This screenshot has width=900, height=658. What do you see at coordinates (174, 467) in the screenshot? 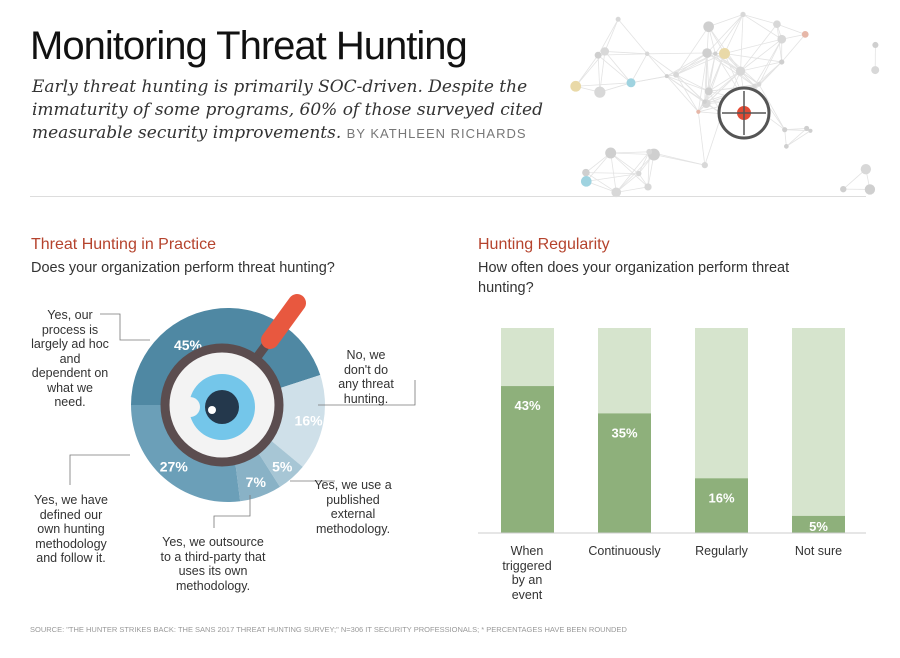
I see `slice-value-label: 27%` at bounding box center [174, 467].